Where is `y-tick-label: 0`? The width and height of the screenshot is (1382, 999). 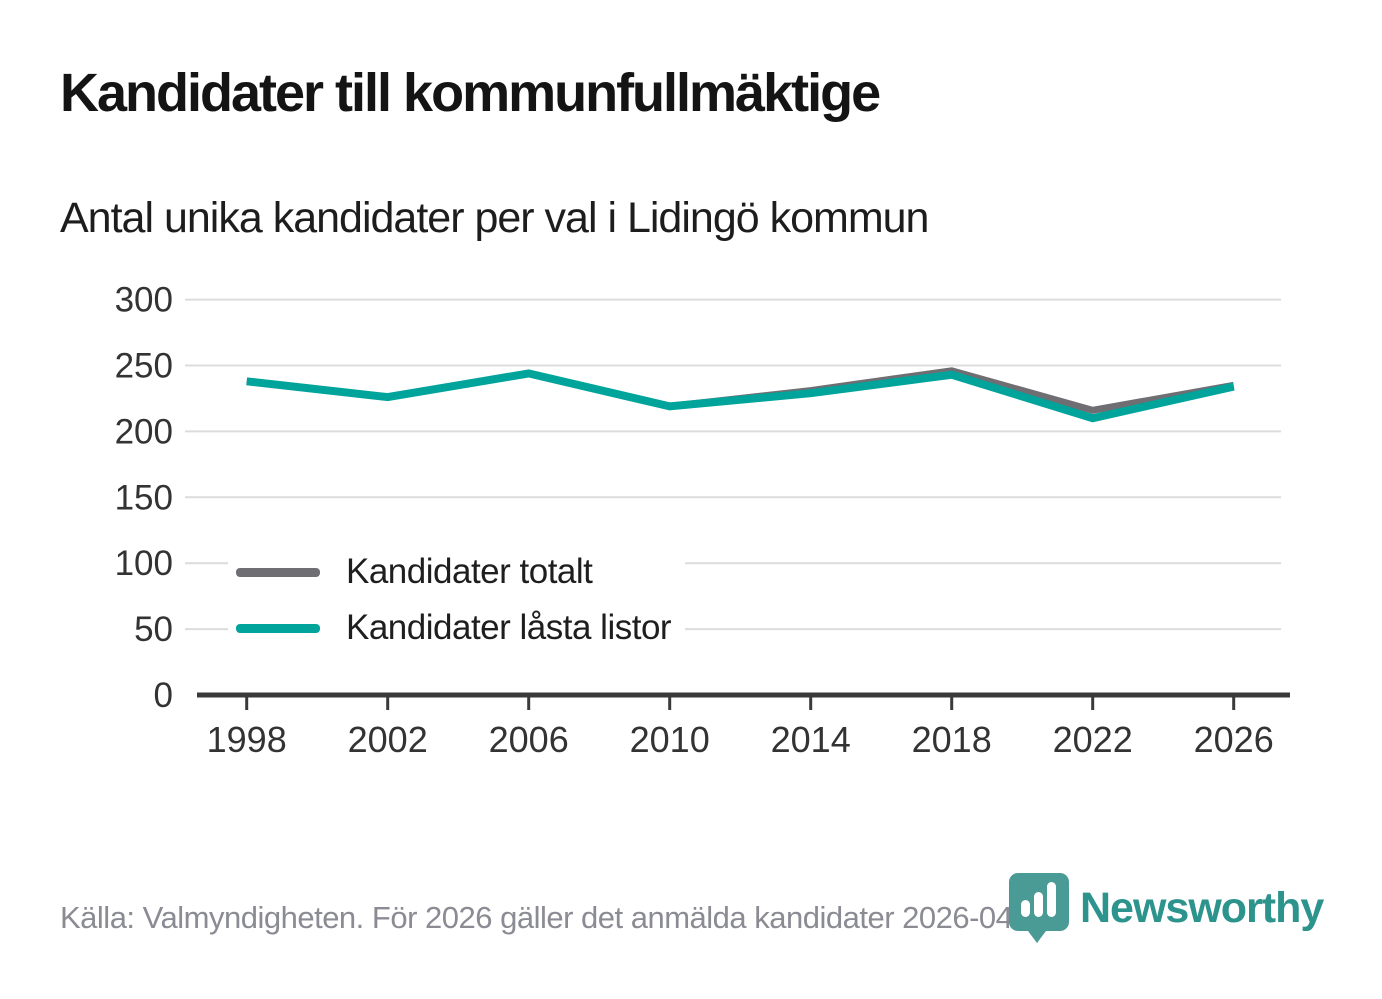 y-tick-label: 0 is located at coordinates (163, 695).